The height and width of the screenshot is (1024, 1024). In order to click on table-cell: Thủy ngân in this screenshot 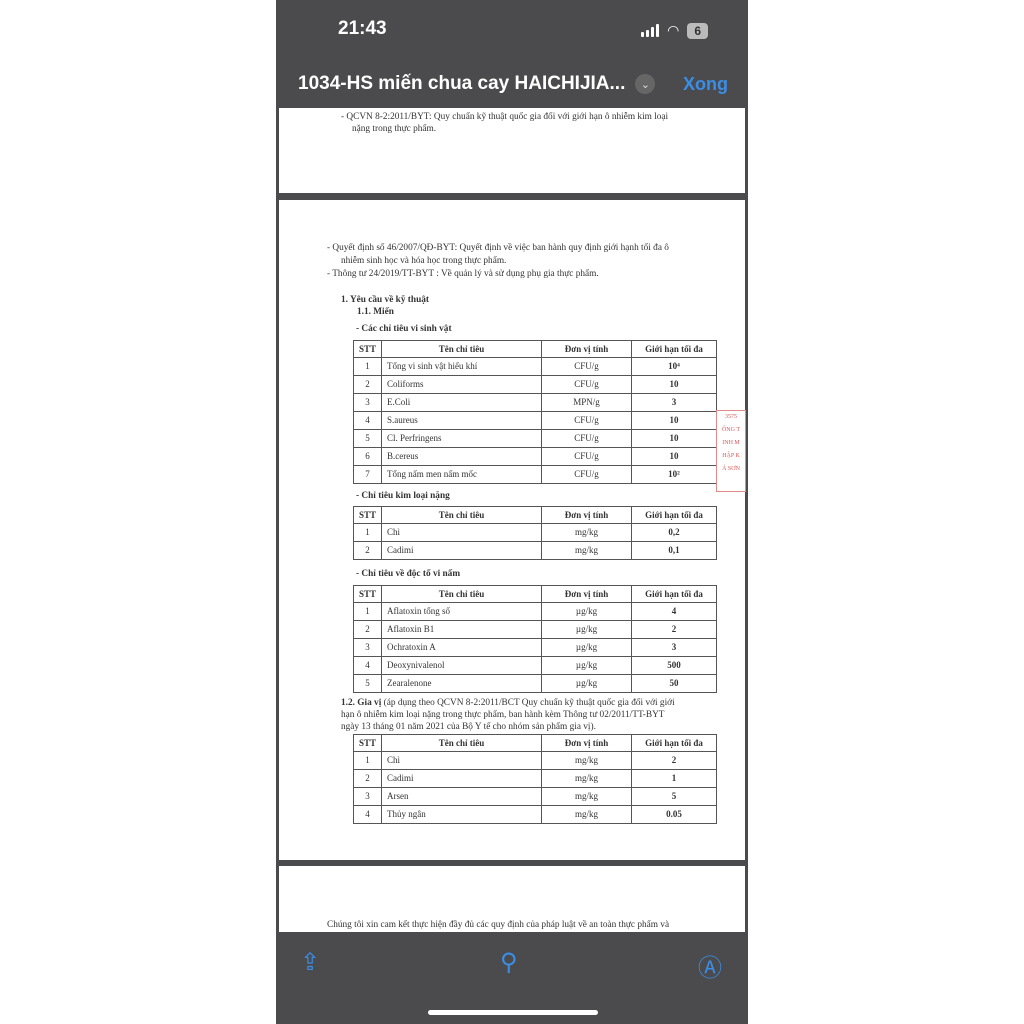, I will do `click(462, 814)`.